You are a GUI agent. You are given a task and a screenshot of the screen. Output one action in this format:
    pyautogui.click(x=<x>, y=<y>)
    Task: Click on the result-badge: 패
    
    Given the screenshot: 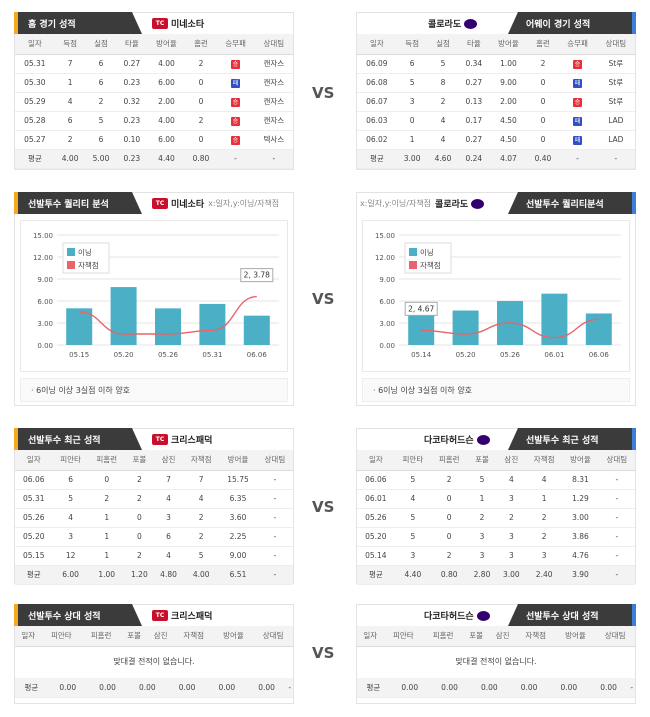 What is the action you would take?
    pyautogui.click(x=578, y=83)
    